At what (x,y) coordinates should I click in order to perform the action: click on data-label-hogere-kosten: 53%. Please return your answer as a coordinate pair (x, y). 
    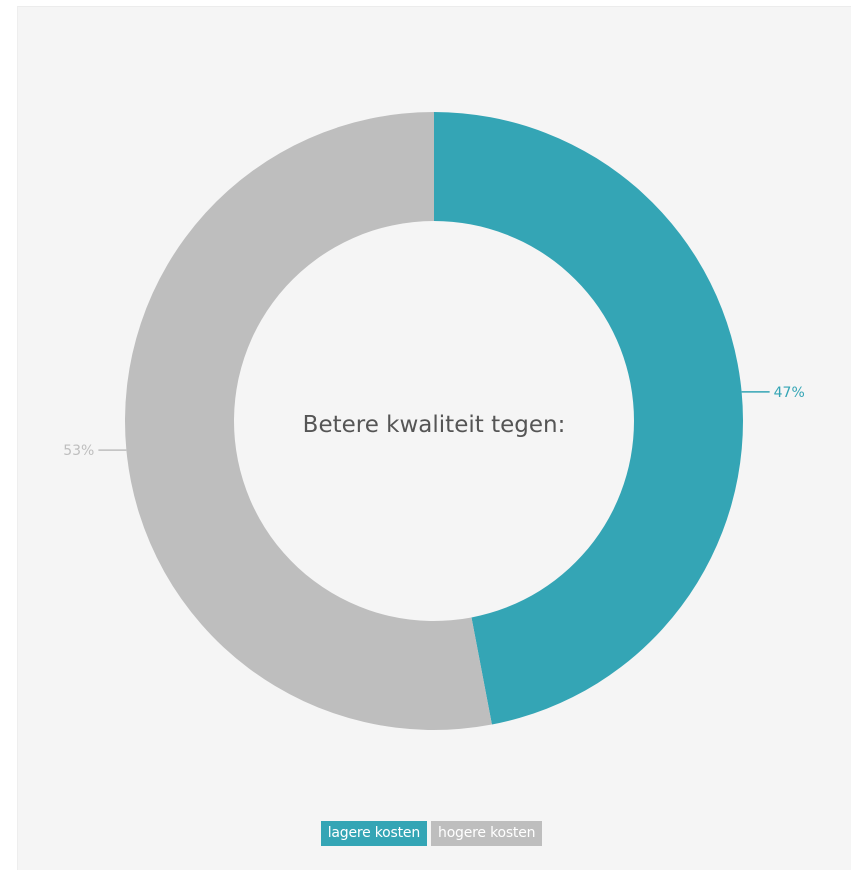
    Looking at the image, I should click on (78, 451).